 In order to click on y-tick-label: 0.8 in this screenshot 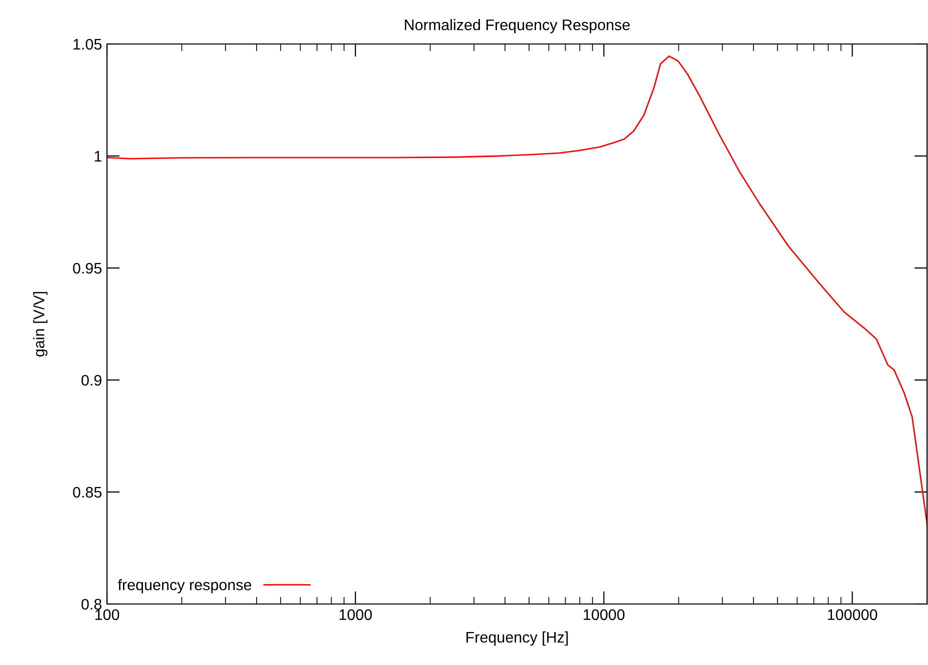, I will do `click(92, 604)`.